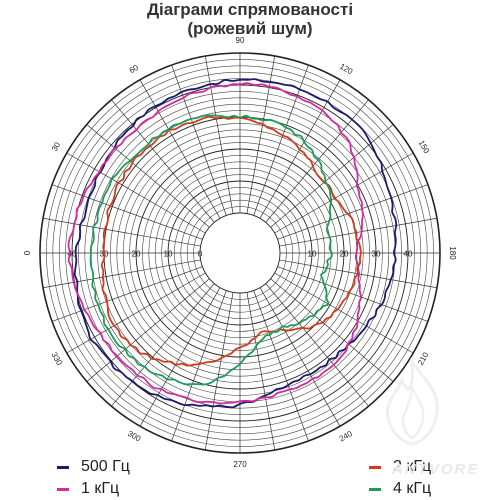 This screenshot has height=500, width=500. Describe the element at coordinates (412, 402) in the screenshot. I see `watermark-flame-logo` at that location.